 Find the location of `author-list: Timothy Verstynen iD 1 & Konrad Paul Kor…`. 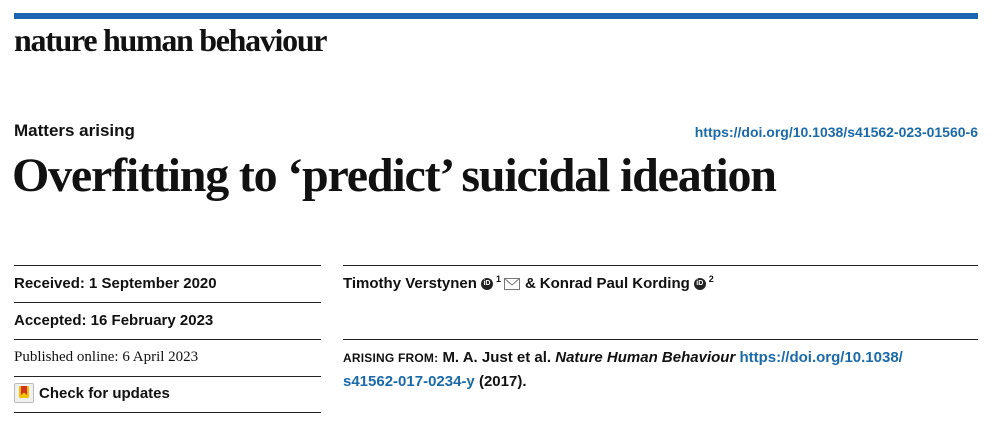

author-list: Timothy Verstynen iD 1 & Konrad Paul Kor… is located at coordinates (528, 283).